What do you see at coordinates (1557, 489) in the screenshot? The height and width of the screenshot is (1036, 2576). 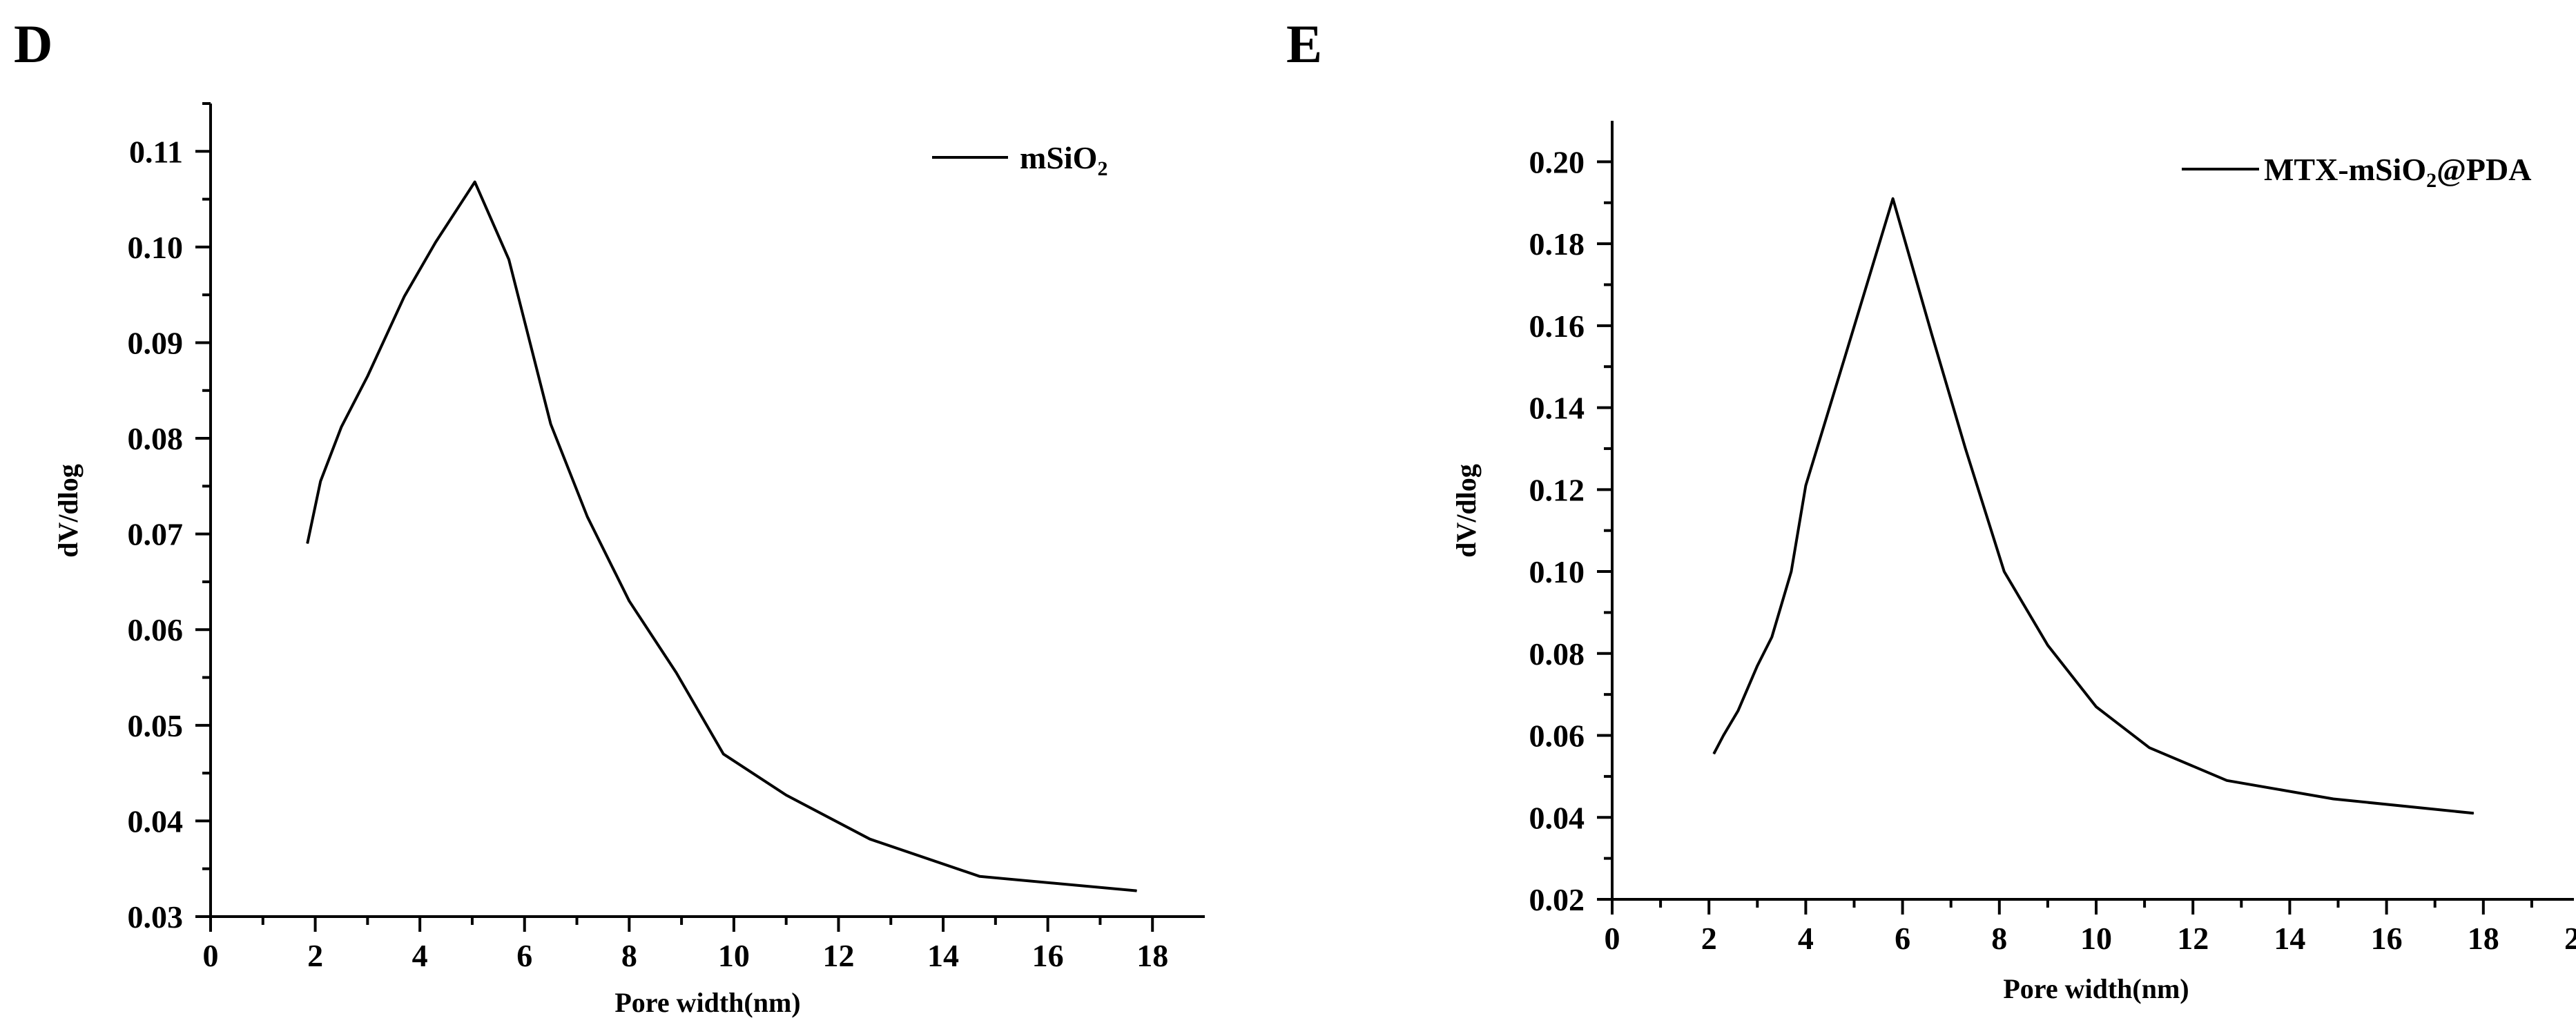 I see `y-tick-label: 0.12` at bounding box center [1557, 489].